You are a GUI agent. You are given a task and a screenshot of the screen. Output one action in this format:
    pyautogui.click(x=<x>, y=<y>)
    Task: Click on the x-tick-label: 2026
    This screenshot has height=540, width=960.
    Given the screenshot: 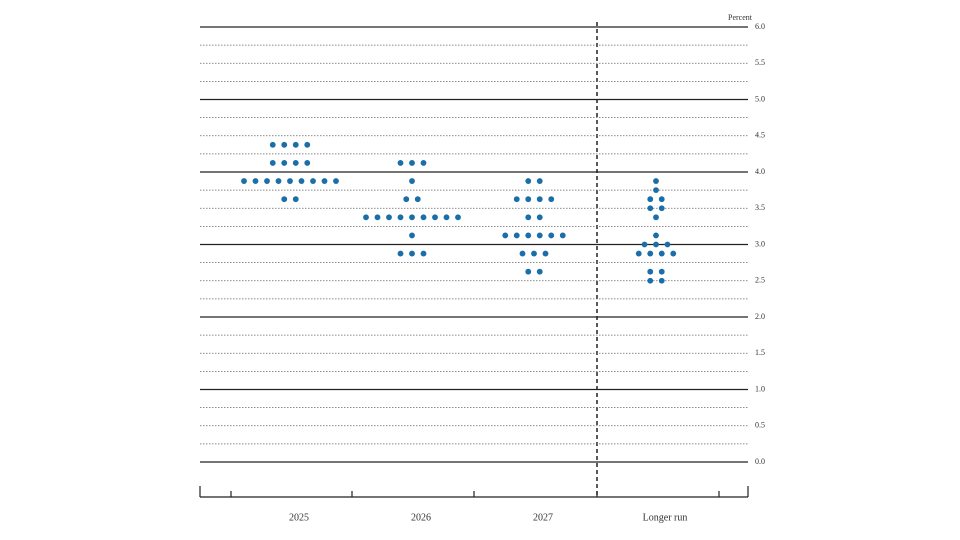 What is the action you would take?
    pyautogui.click(x=421, y=517)
    